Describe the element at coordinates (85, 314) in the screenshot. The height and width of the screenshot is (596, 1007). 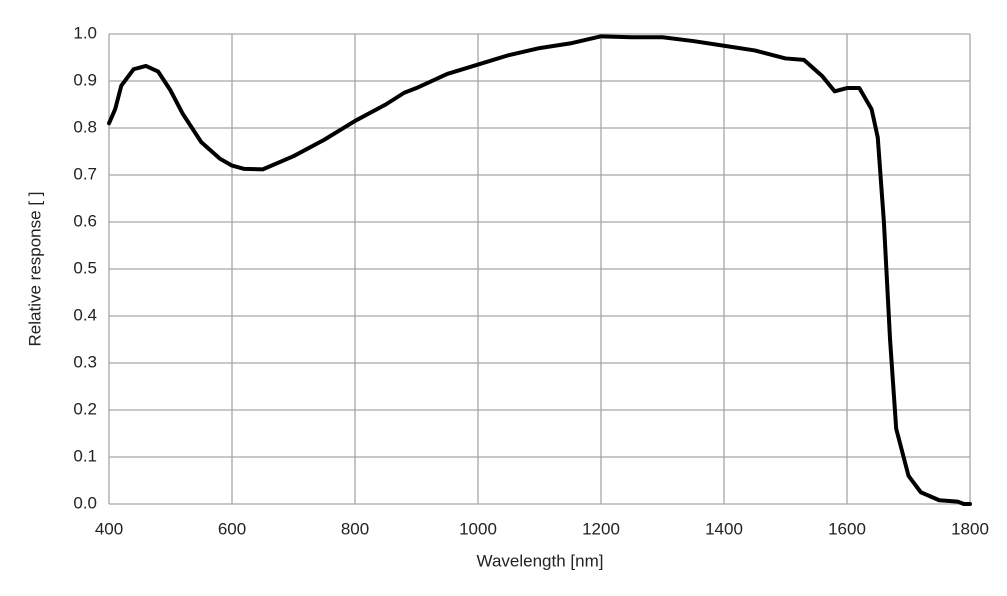
I see `y-tick-label: 0.4` at that location.